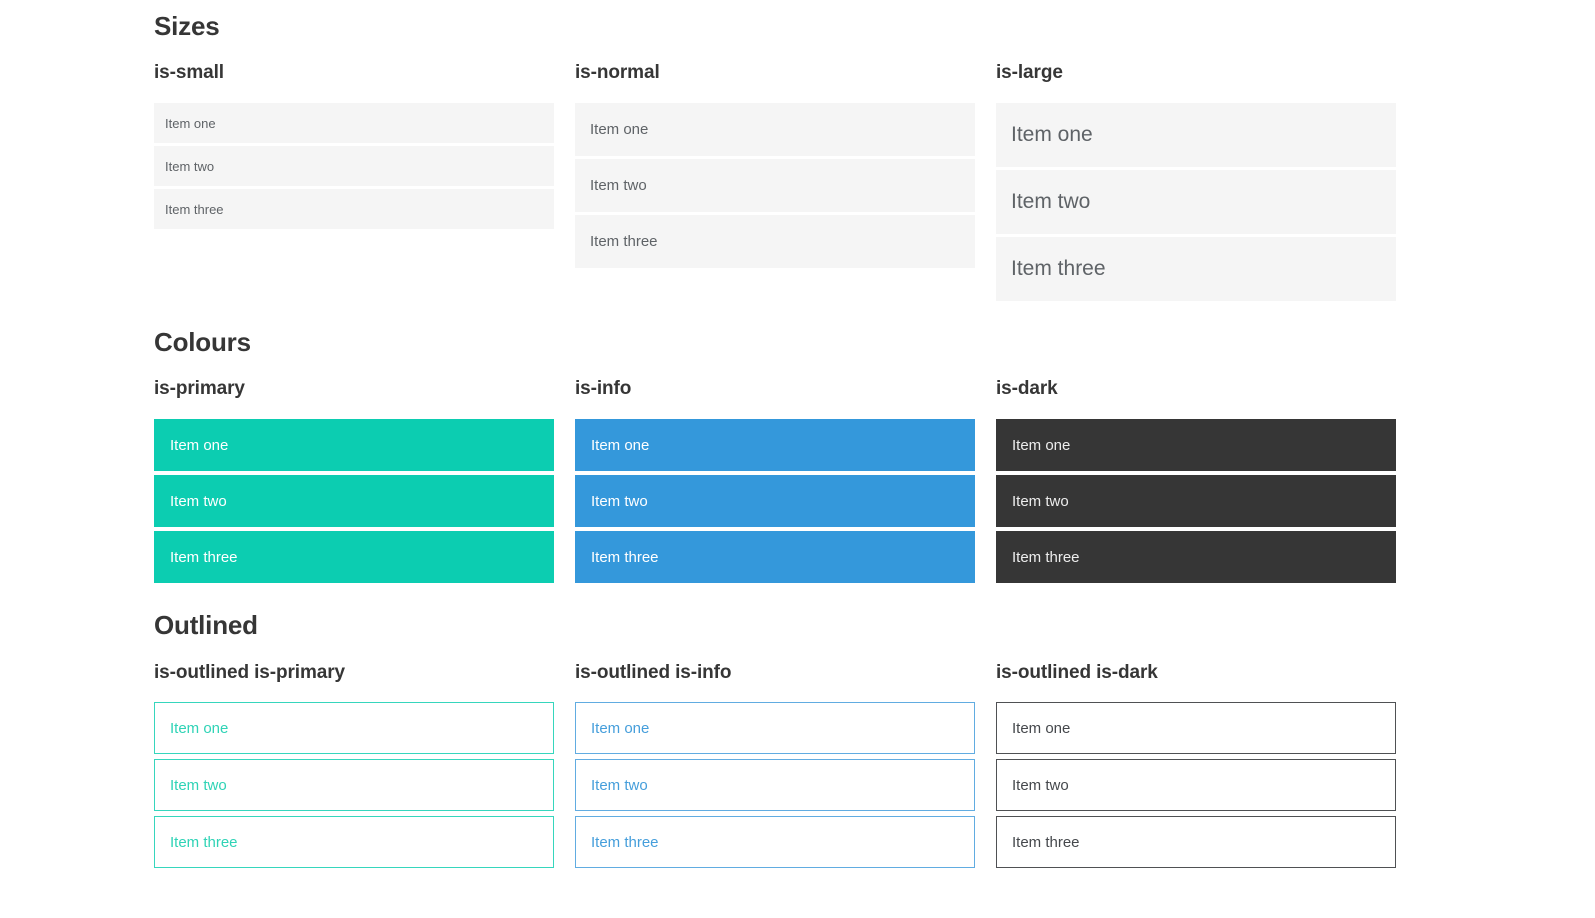 The image size is (1595, 918). I want to click on group-is-normal: is-normal Item one Item two Item three, so click(775, 166).